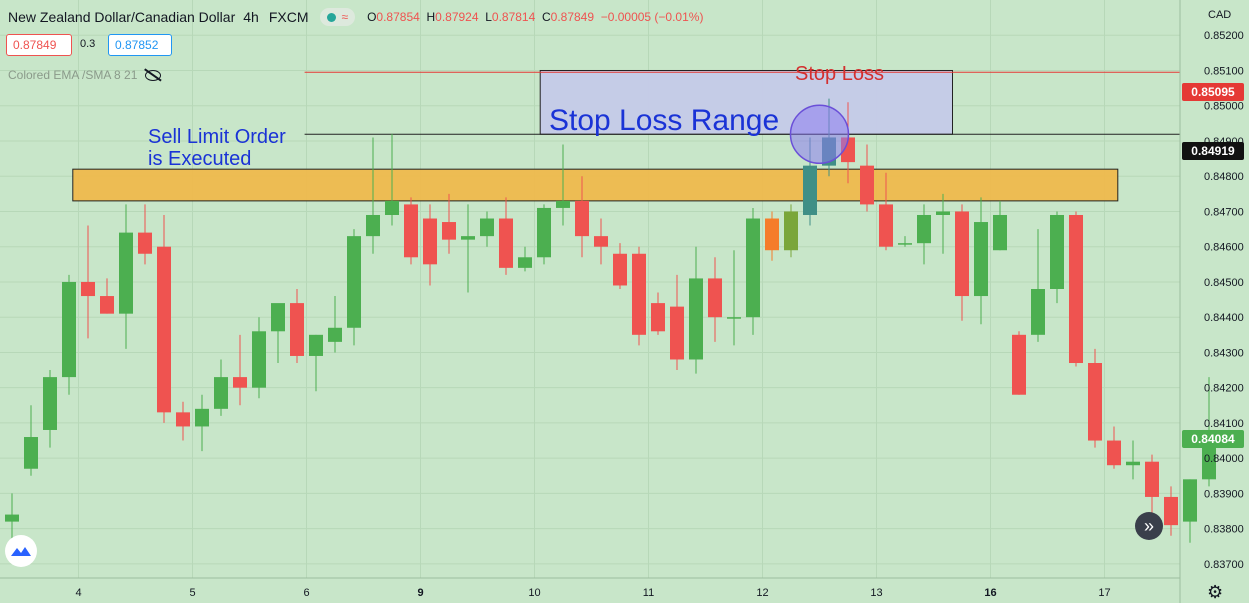  Describe the element at coordinates (1213, 439) in the screenshot. I see `last-price-label: 0.84084` at that location.